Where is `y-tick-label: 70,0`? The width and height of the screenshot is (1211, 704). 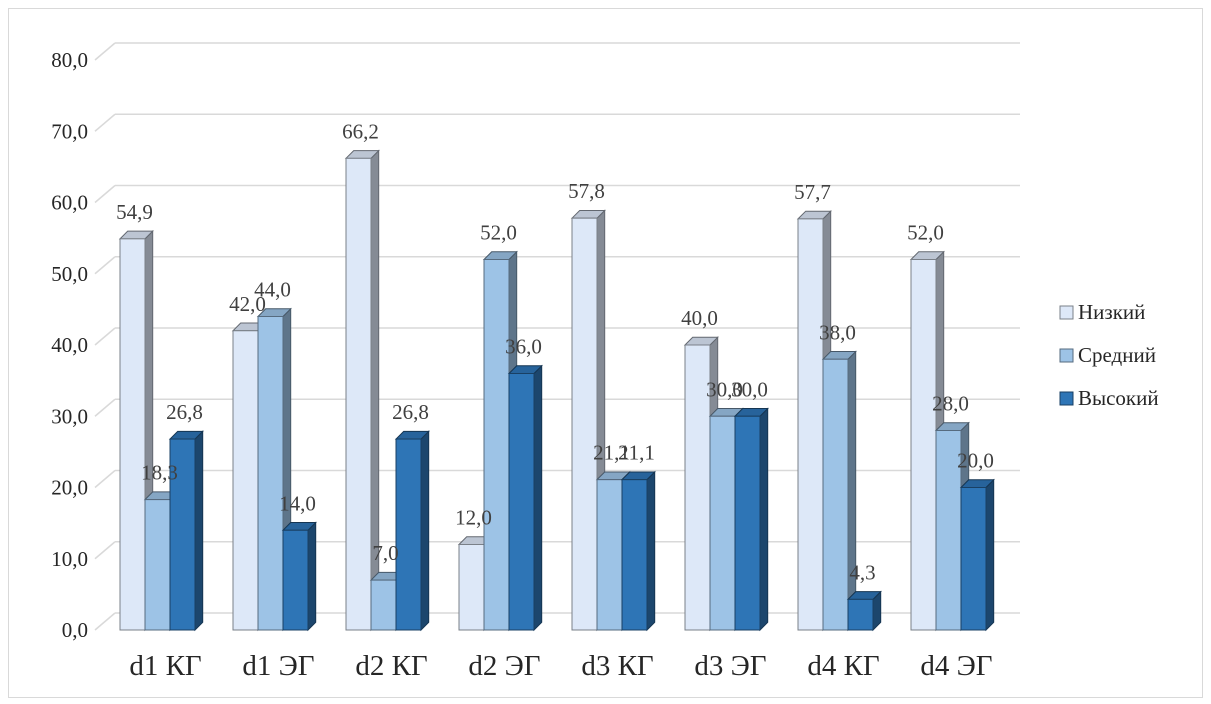
y-tick-label: 70,0 is located at coordinates (69, 131).